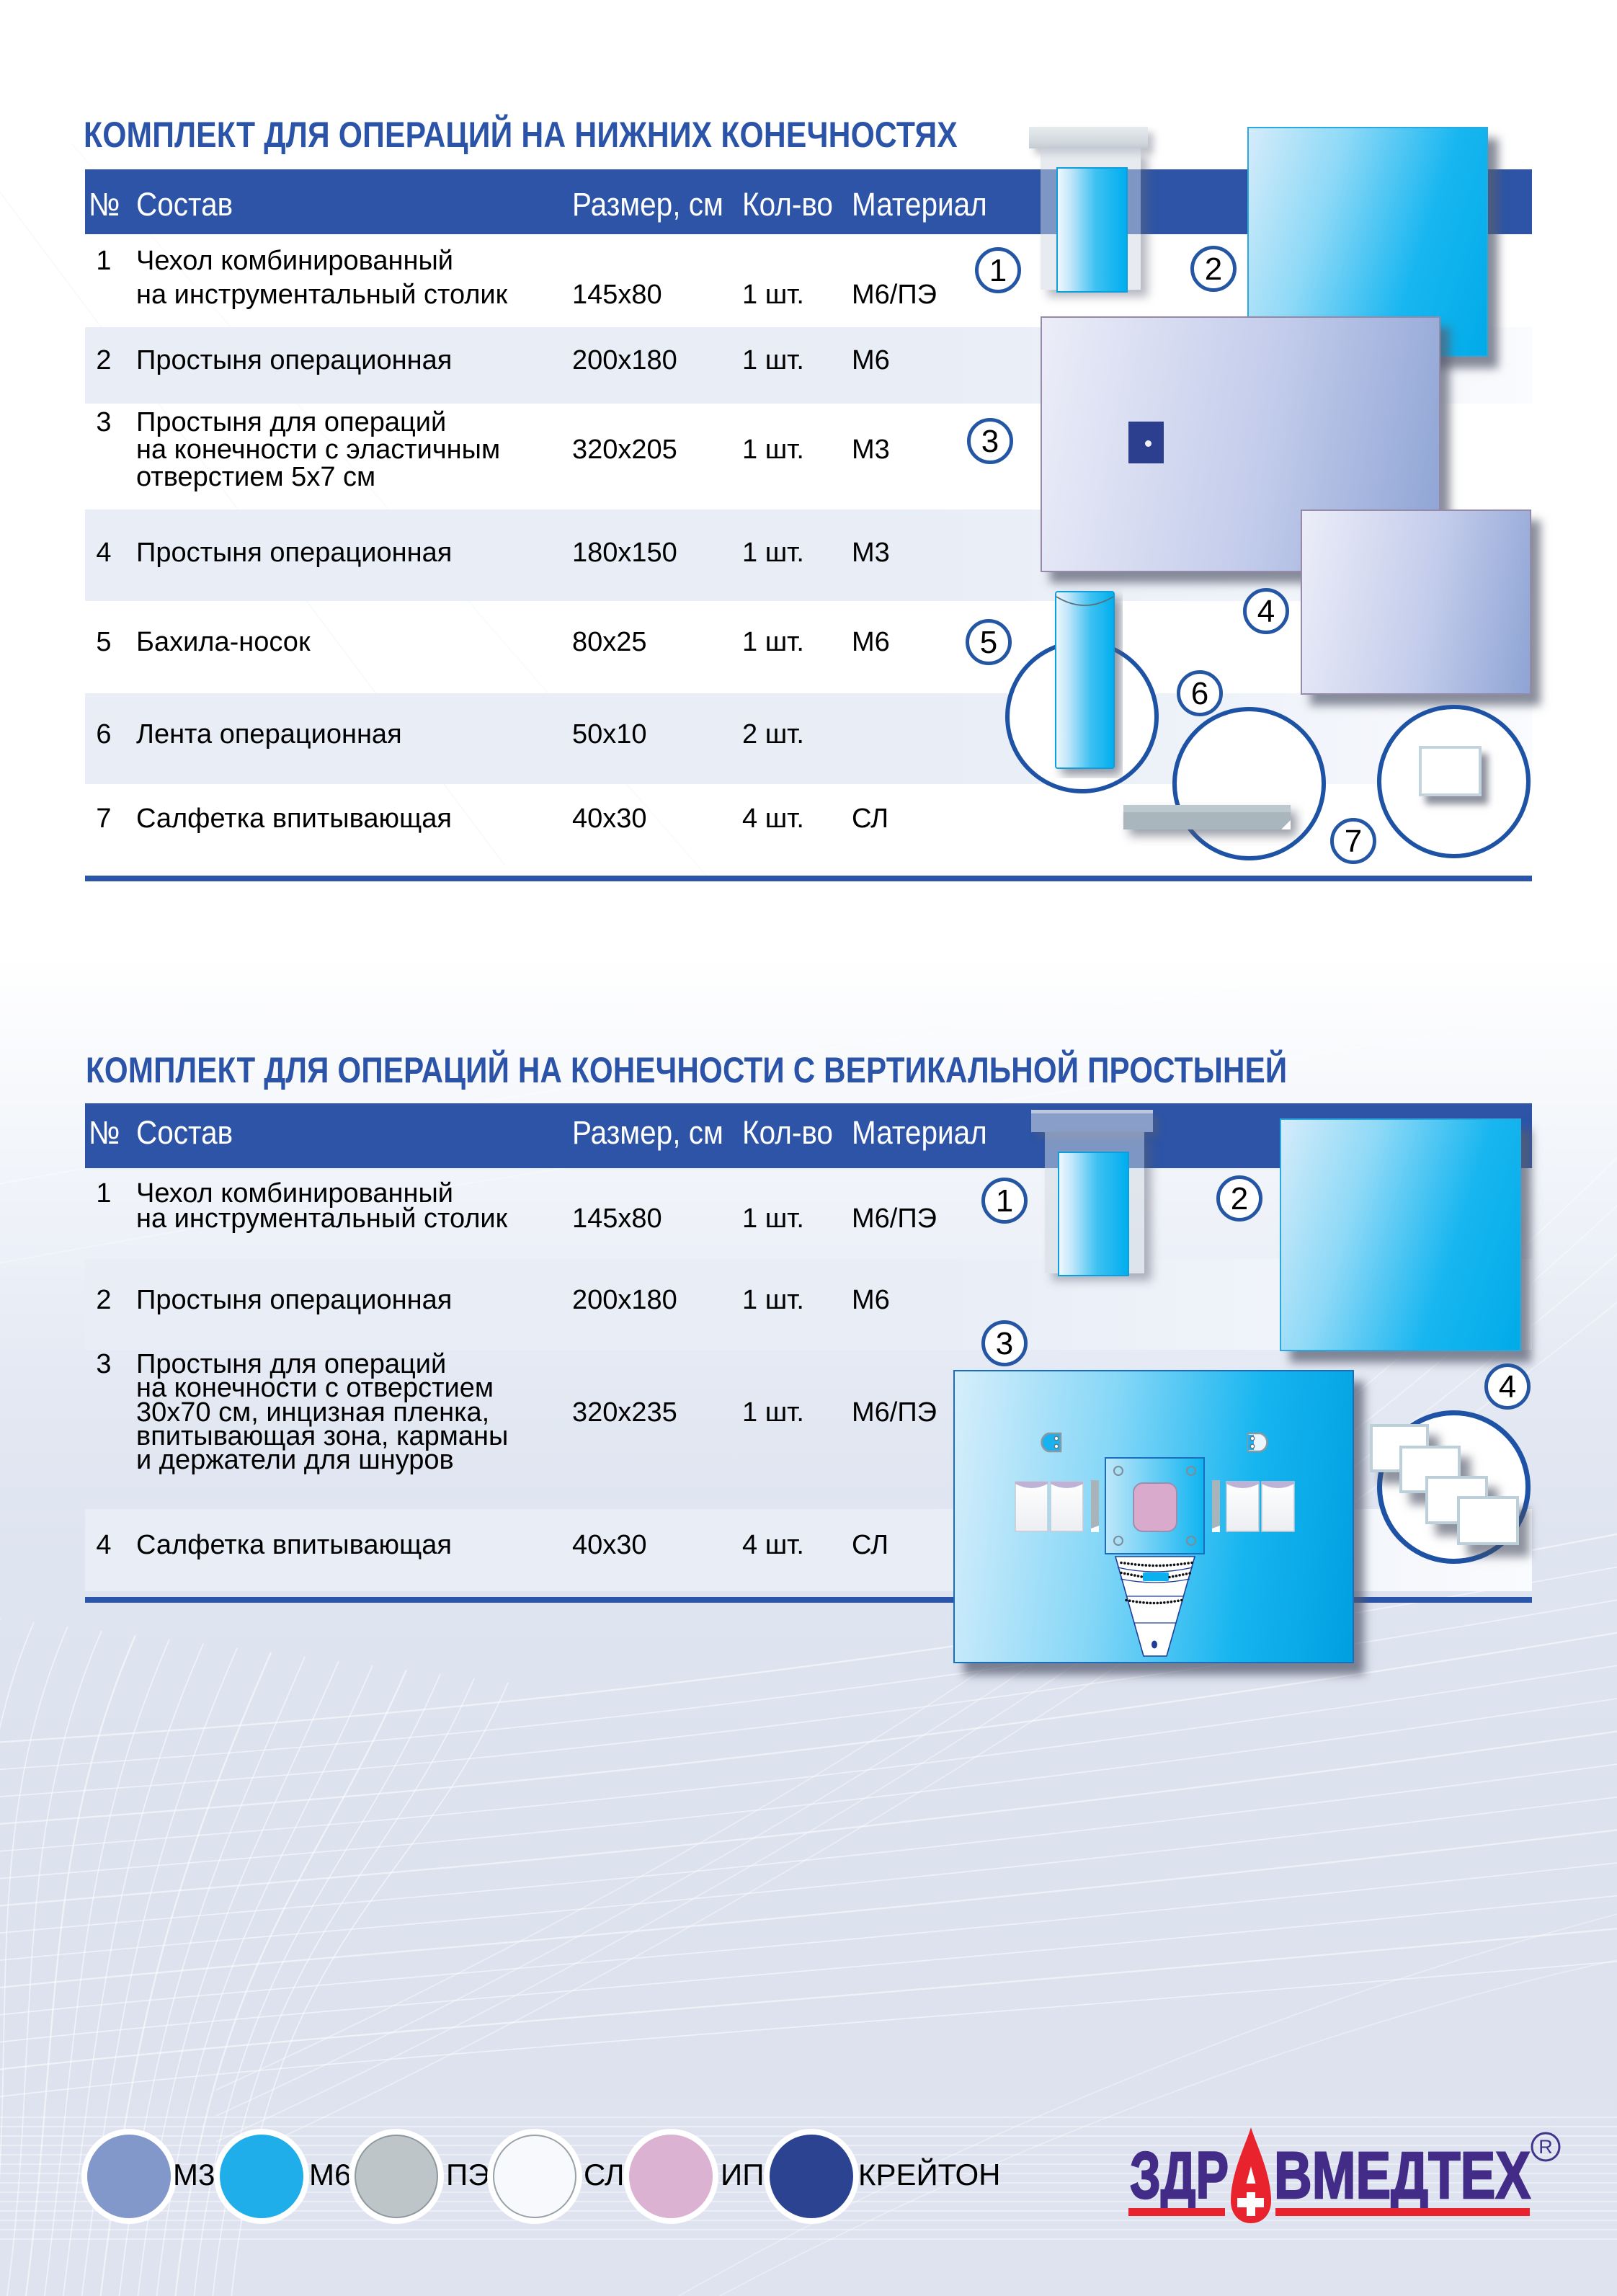 This screenshot has width=1617, height=2296. I want to click on svg-text: ЗДР, so click(1179, 2175).